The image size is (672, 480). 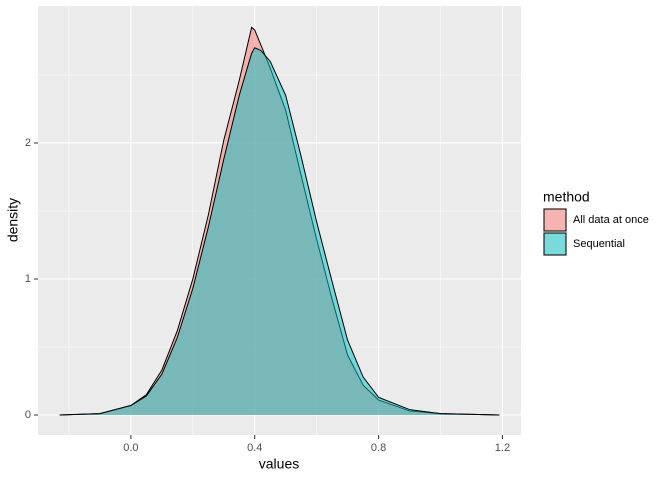 I want to click on x-tick-label: 0.0, so click(x=130, y=448).